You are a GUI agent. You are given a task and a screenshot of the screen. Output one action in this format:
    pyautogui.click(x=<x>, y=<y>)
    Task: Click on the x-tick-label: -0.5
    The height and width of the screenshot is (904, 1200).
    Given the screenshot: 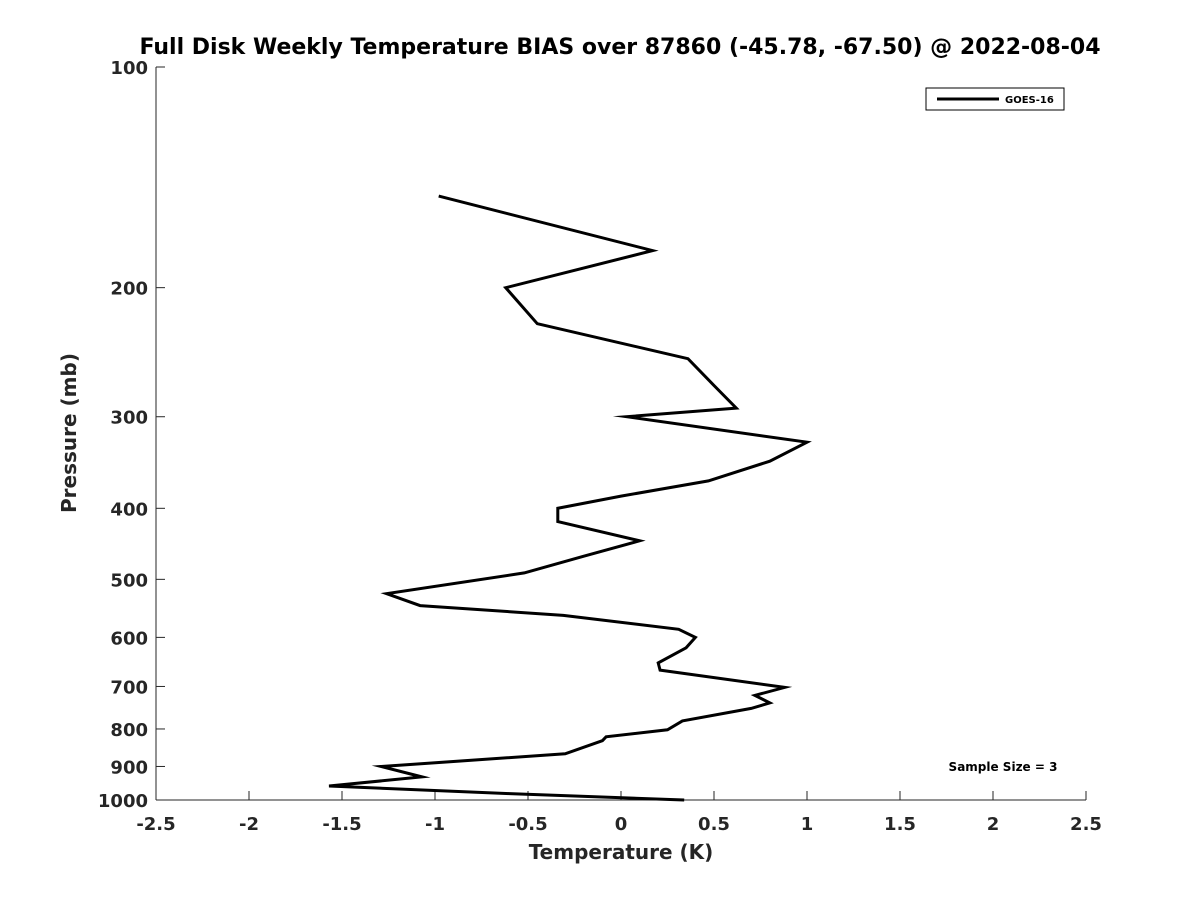 What is the action you would take?
    pyautogui.click(x=527, y=824)
    